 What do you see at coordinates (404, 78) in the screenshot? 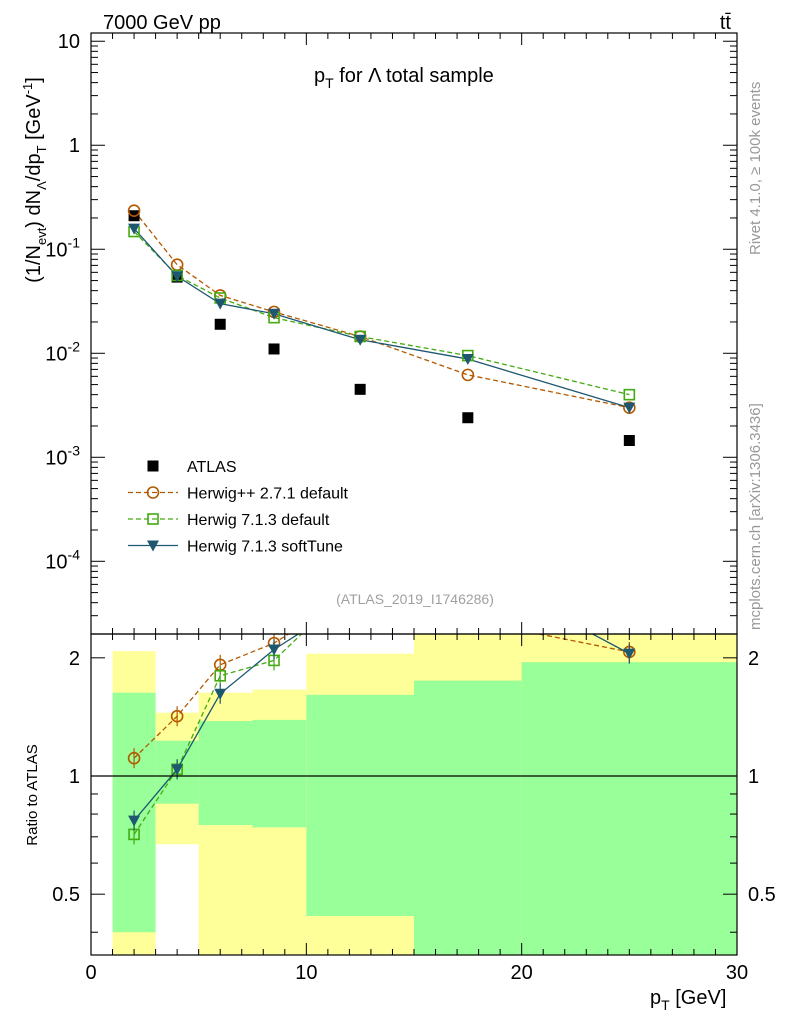
I see `plot-title: pT for Λ total sample` at bounding box center [404, 78].